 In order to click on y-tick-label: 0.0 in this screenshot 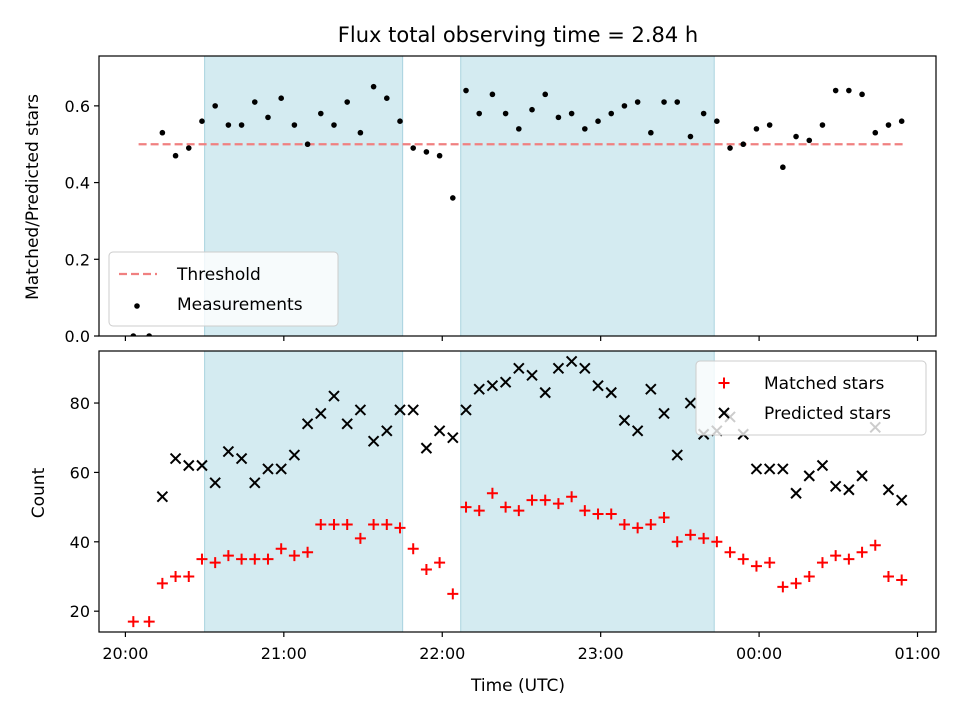, I will do `click(77, 336)`.